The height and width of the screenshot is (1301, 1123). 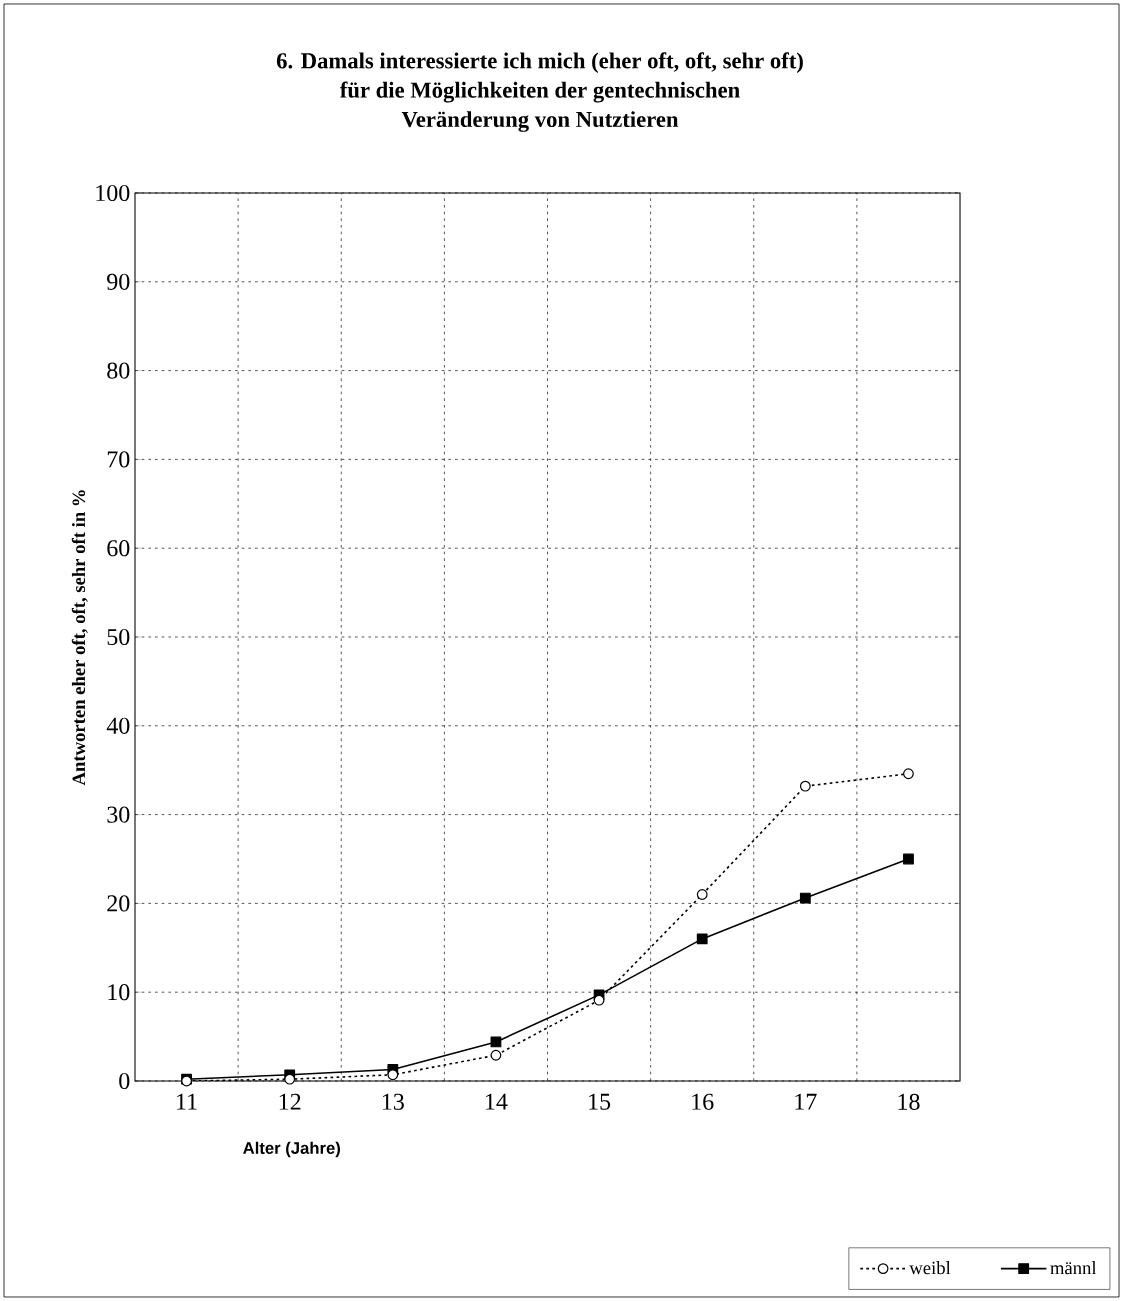 I want to click on x-axis-title: Alter (Jahre), so click(x=291, y=1149).